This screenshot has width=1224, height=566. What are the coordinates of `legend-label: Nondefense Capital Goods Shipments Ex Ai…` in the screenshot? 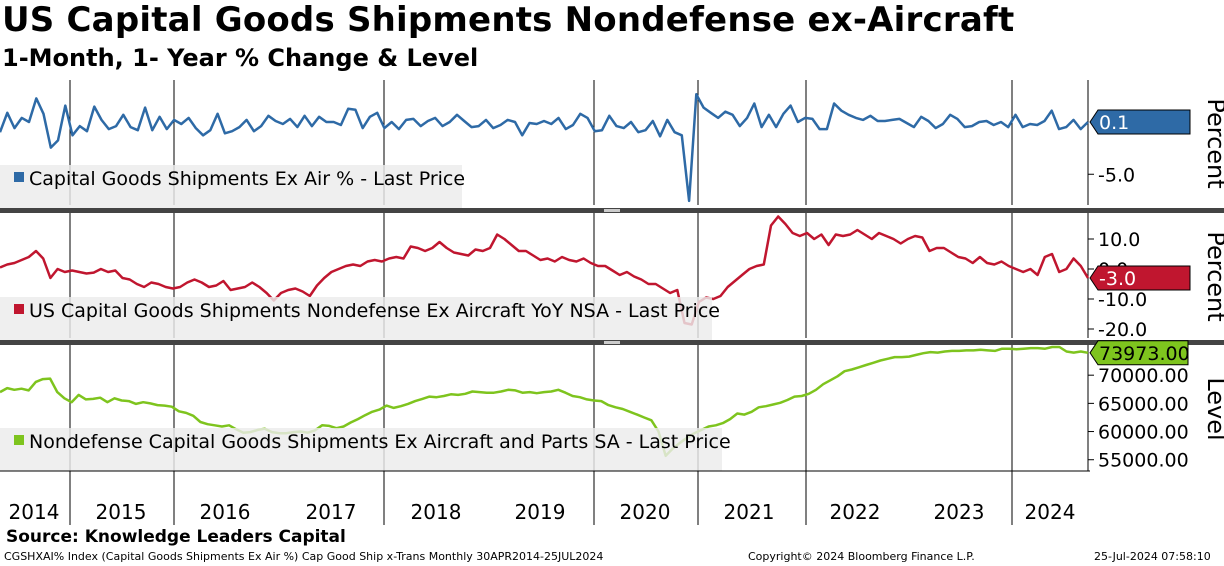 It's located at (380, 442).